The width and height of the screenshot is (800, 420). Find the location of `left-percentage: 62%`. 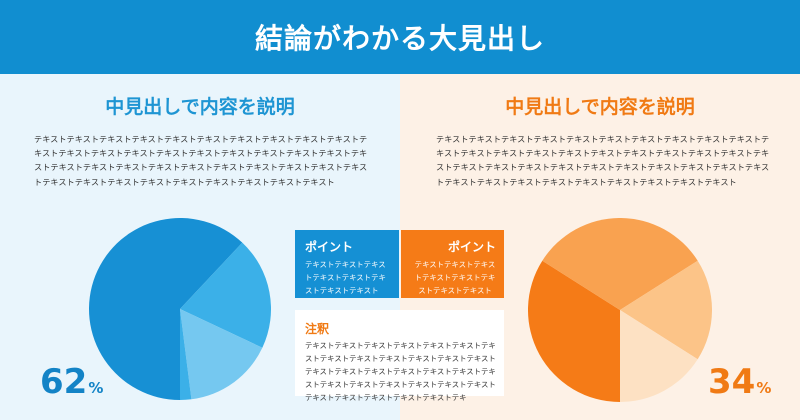

left-percentage: 62% is located at coordinates (71, 382).